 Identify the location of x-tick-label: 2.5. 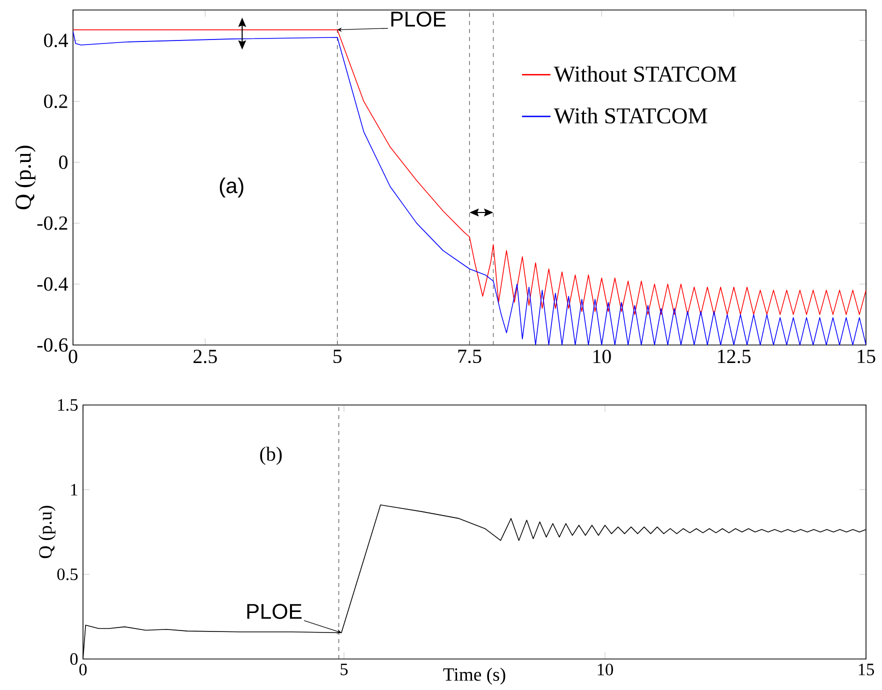
(205, 357).